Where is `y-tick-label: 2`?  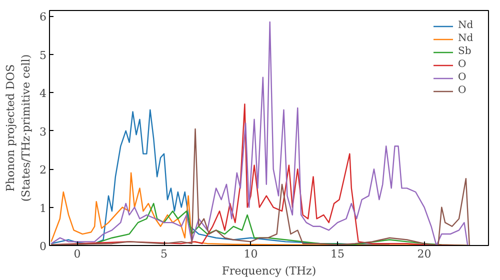
y-tick-label: 2 is located at coordinates (43, 170).